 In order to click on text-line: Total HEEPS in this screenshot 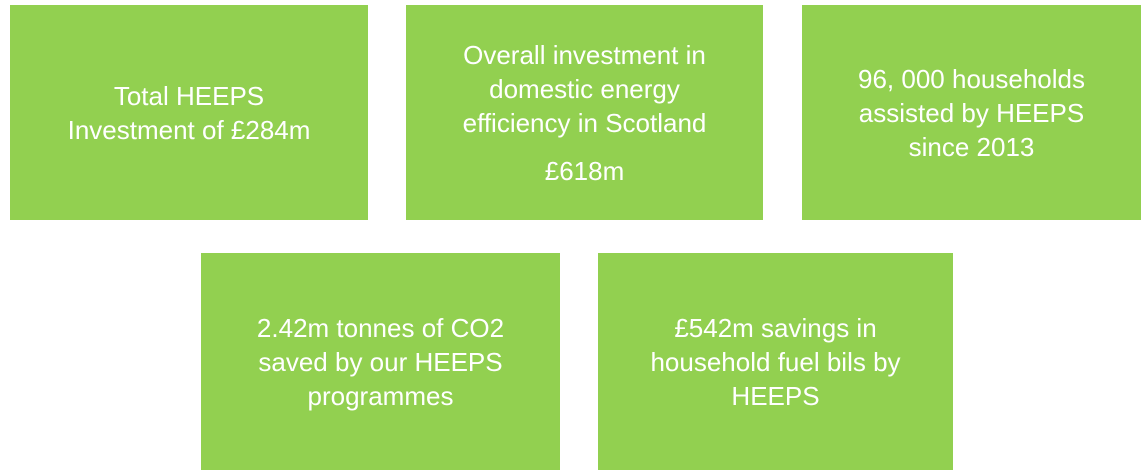, I will do `click(189, 95)`.